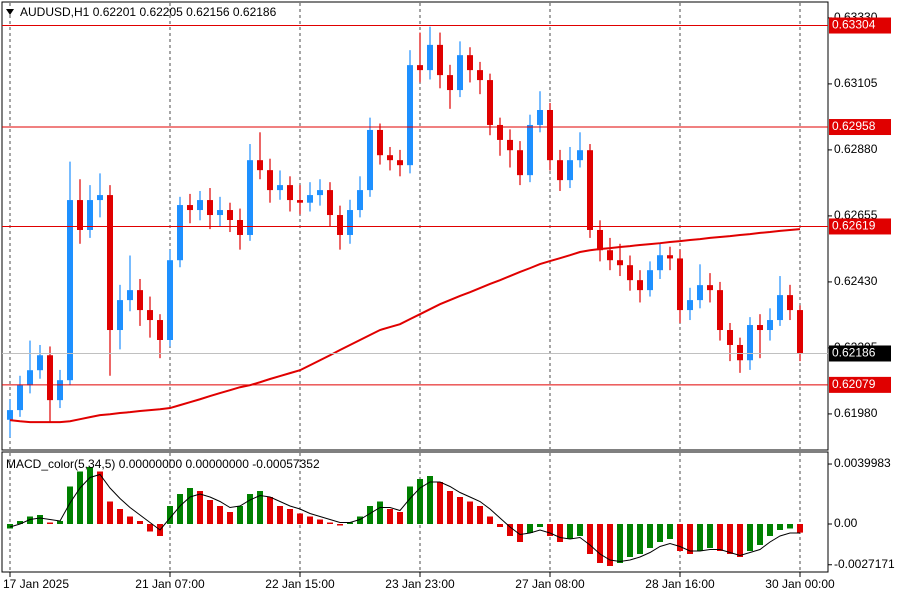  I want to click on x-tick-label: 22 Jan 15:00, so click(300, 584).